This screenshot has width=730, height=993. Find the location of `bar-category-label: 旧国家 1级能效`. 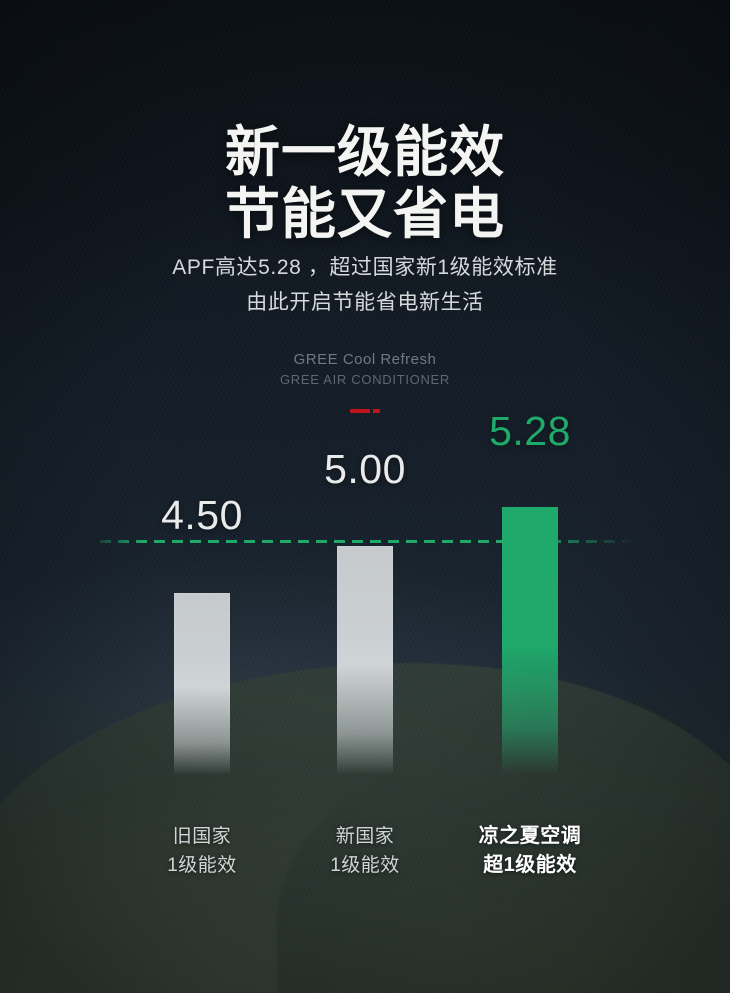

bar-category-label: 旧国家 1级能效 is located at coordinates (202, 851).